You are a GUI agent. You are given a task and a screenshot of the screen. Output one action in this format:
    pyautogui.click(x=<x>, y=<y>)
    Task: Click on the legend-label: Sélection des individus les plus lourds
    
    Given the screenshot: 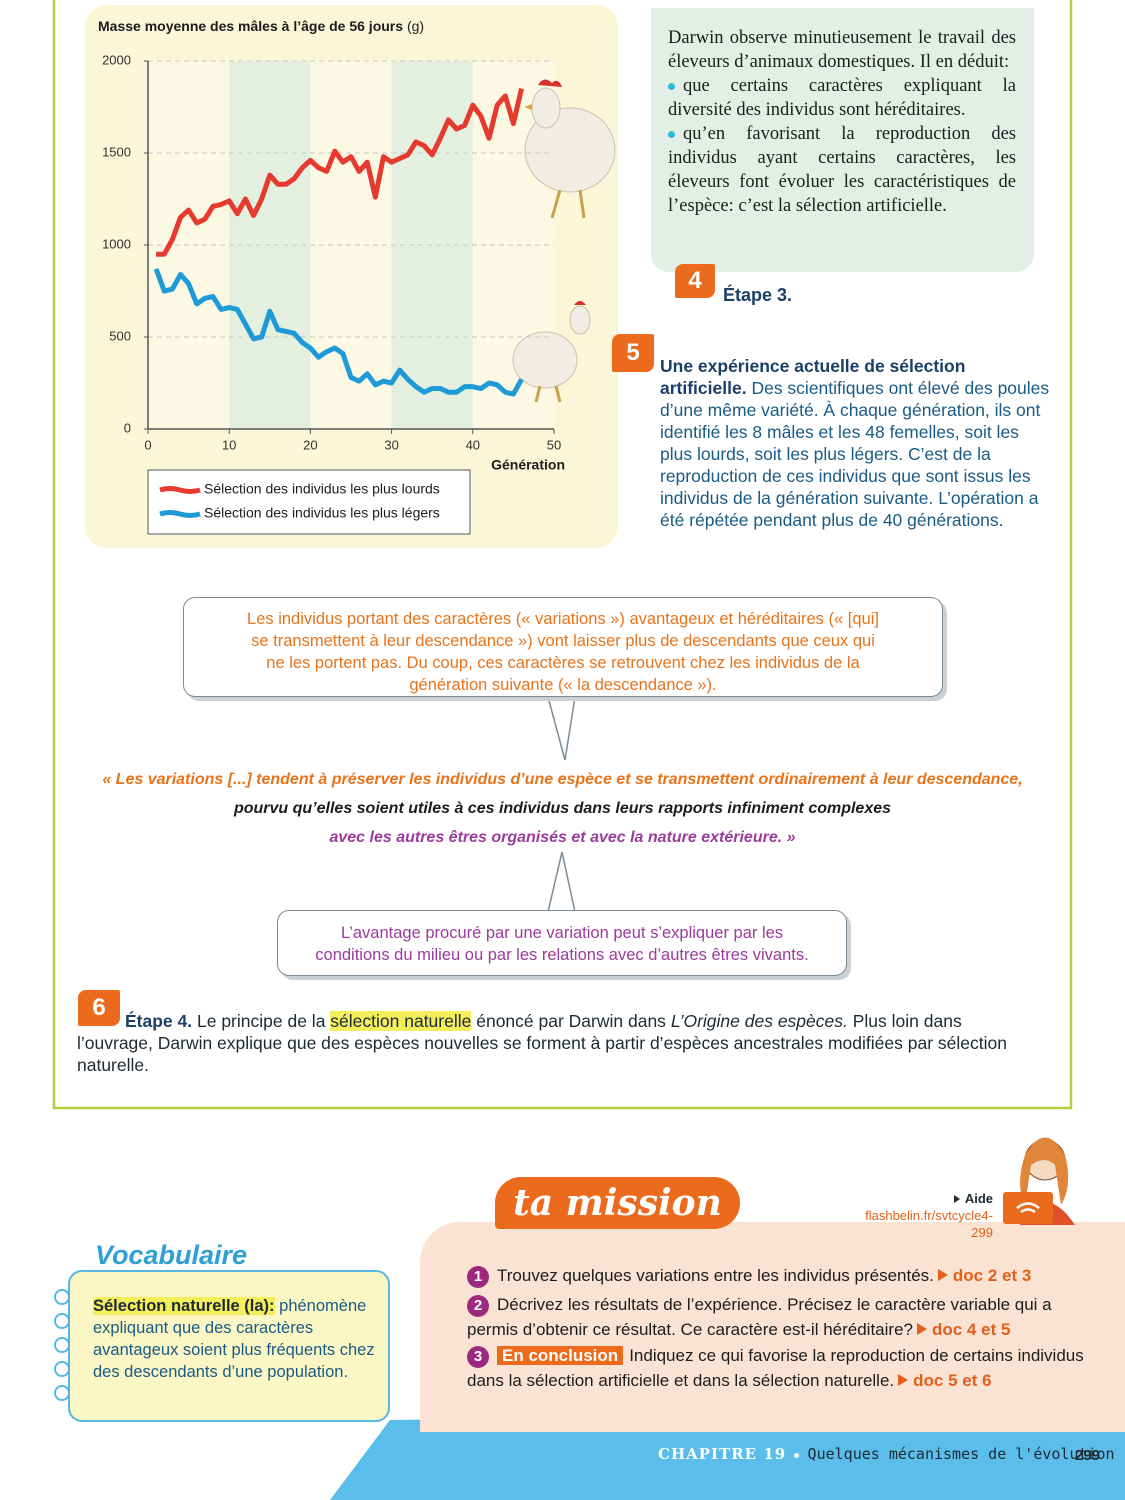 What is the action you would take?
    pyautogui.click(x=322, y=489)
    